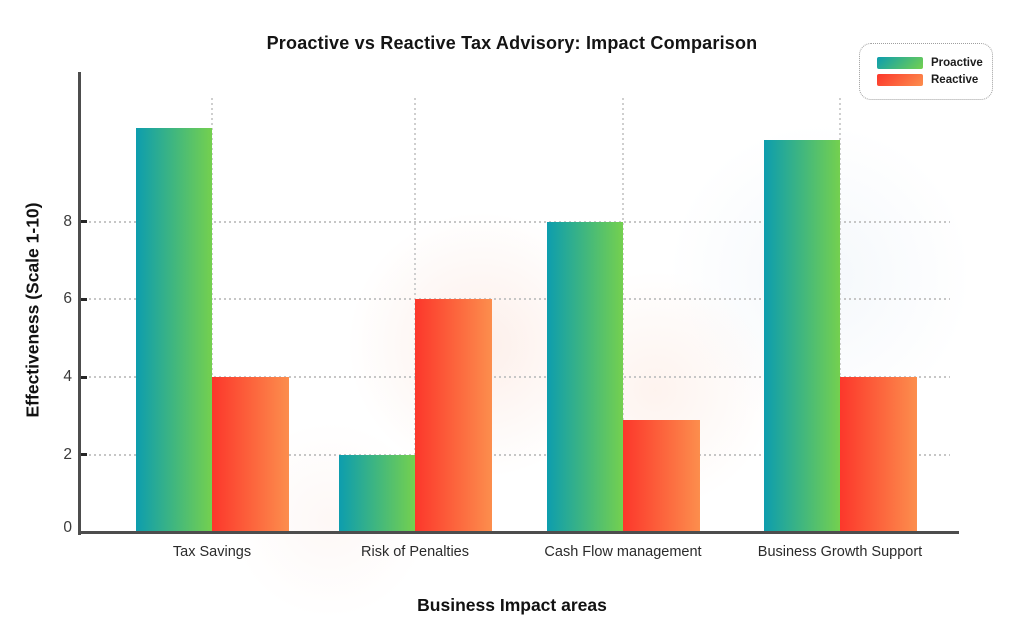 Image resolution: width=1024 pixels, height=640 pixels. I want to click on bar-reactive-tax-savings, so click(250, 455).